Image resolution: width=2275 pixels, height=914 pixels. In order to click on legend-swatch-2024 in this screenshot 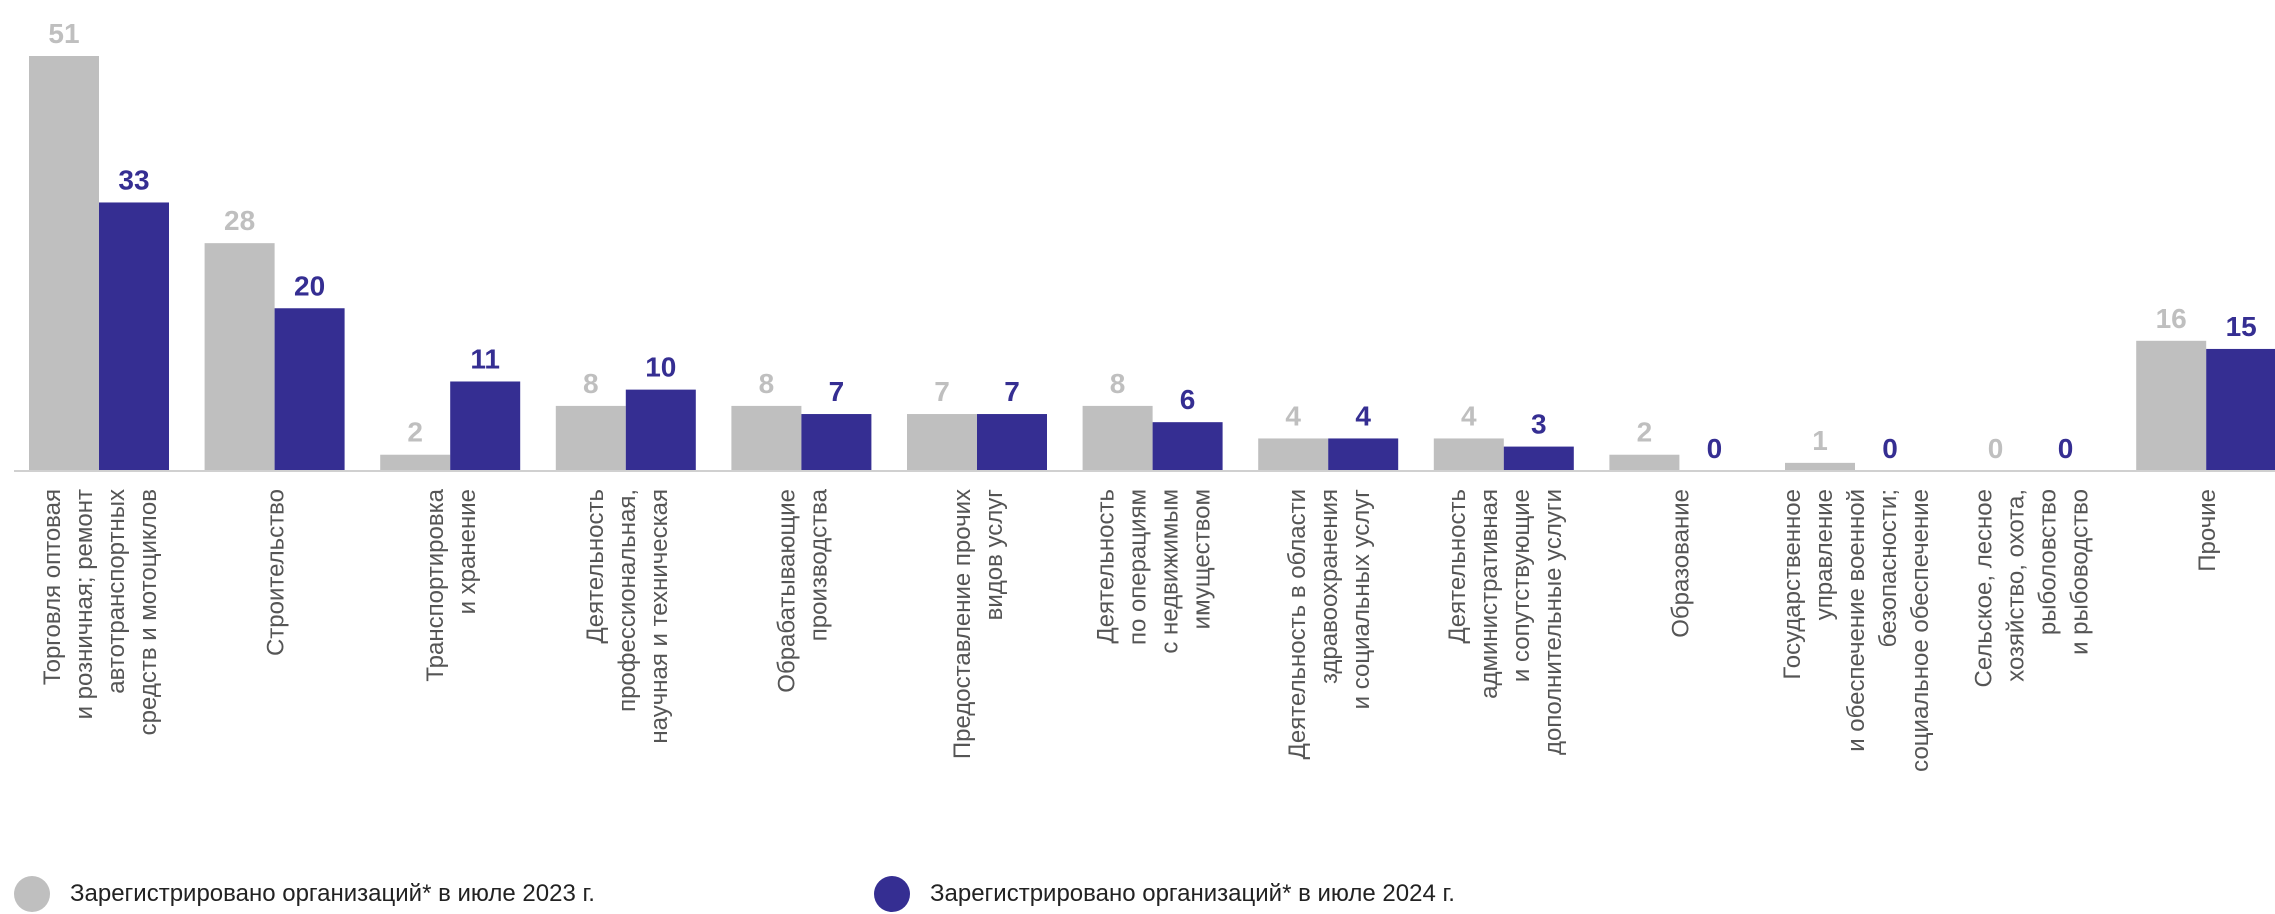, I will do `click(892, 894)`.